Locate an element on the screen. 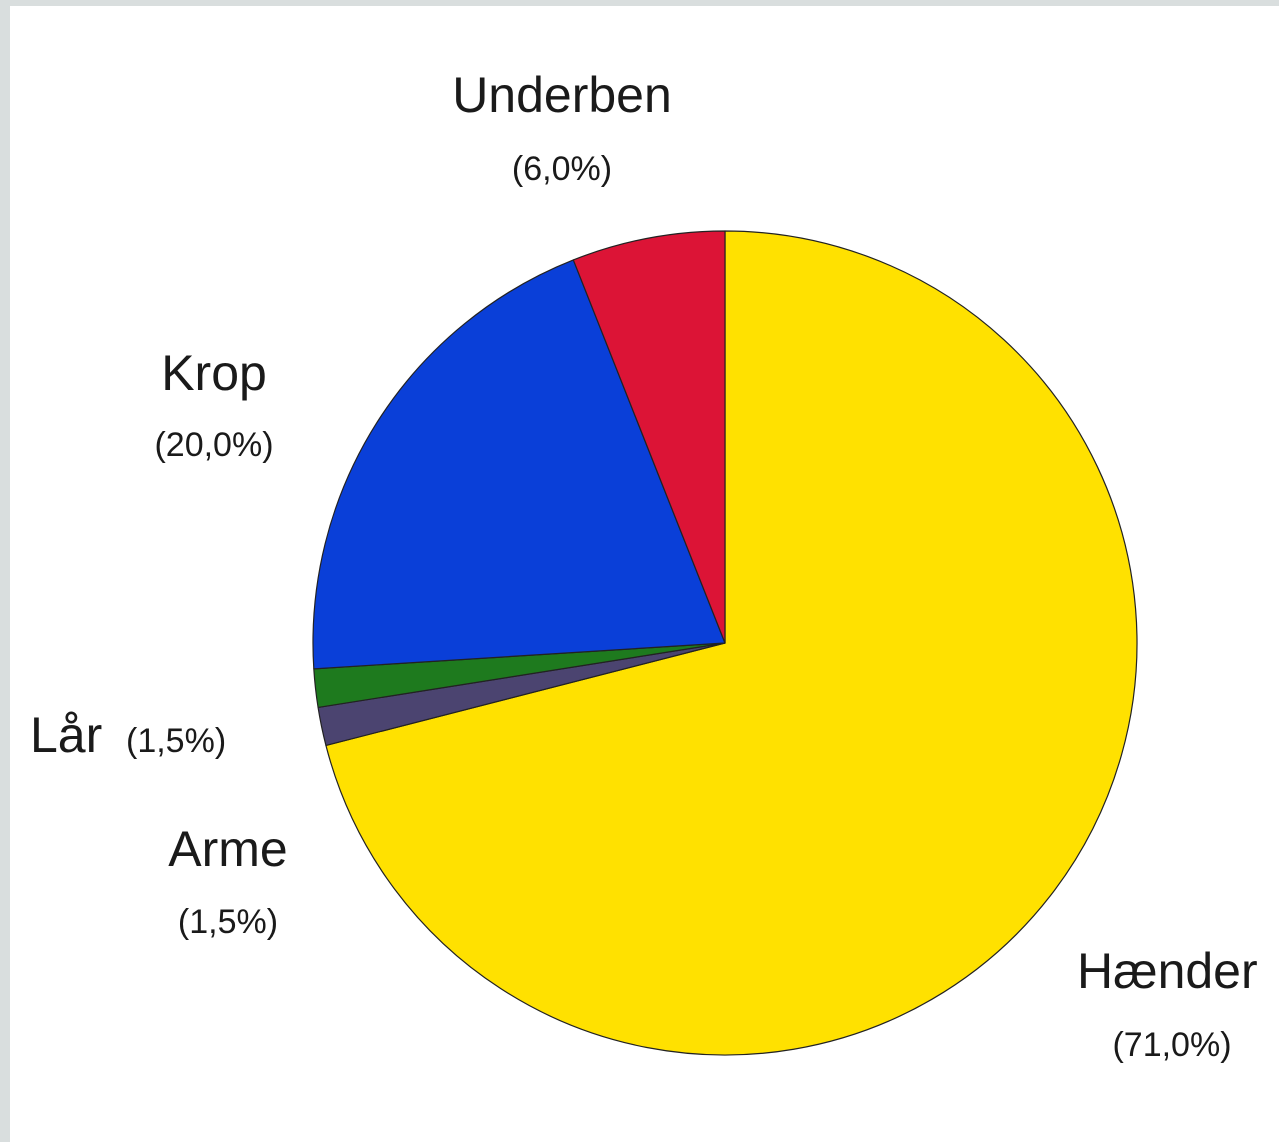 This screenshot has width=1279, height=1142. slice-label-arme: Arme is located at coordinates (227, 849).